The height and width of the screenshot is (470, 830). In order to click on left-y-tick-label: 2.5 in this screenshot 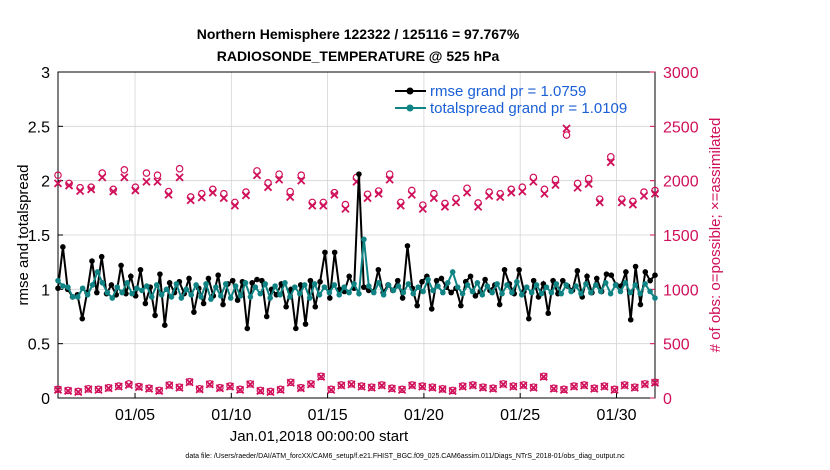, I will do `click(39, 127)`.